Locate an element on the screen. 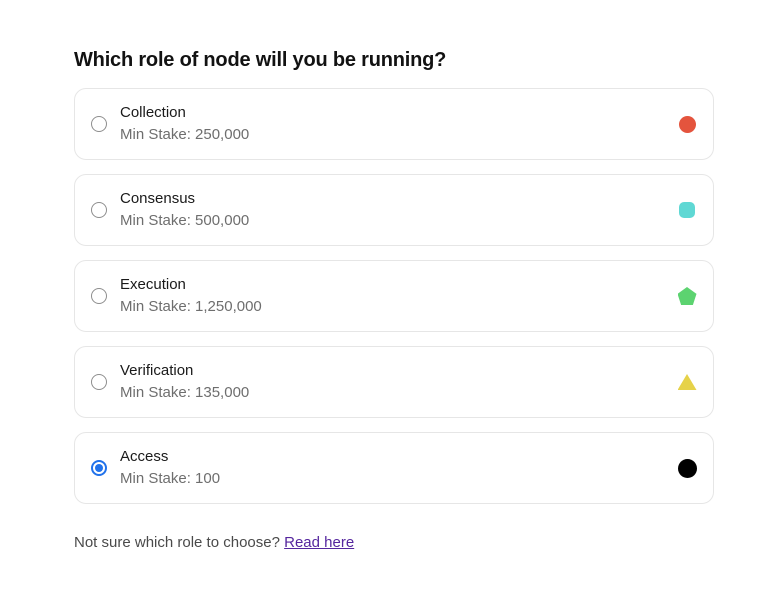 This screenshot has height=603, width=762. option-texts: Consensus Min Stake: 500,000 is located at coordinates (184, 210).